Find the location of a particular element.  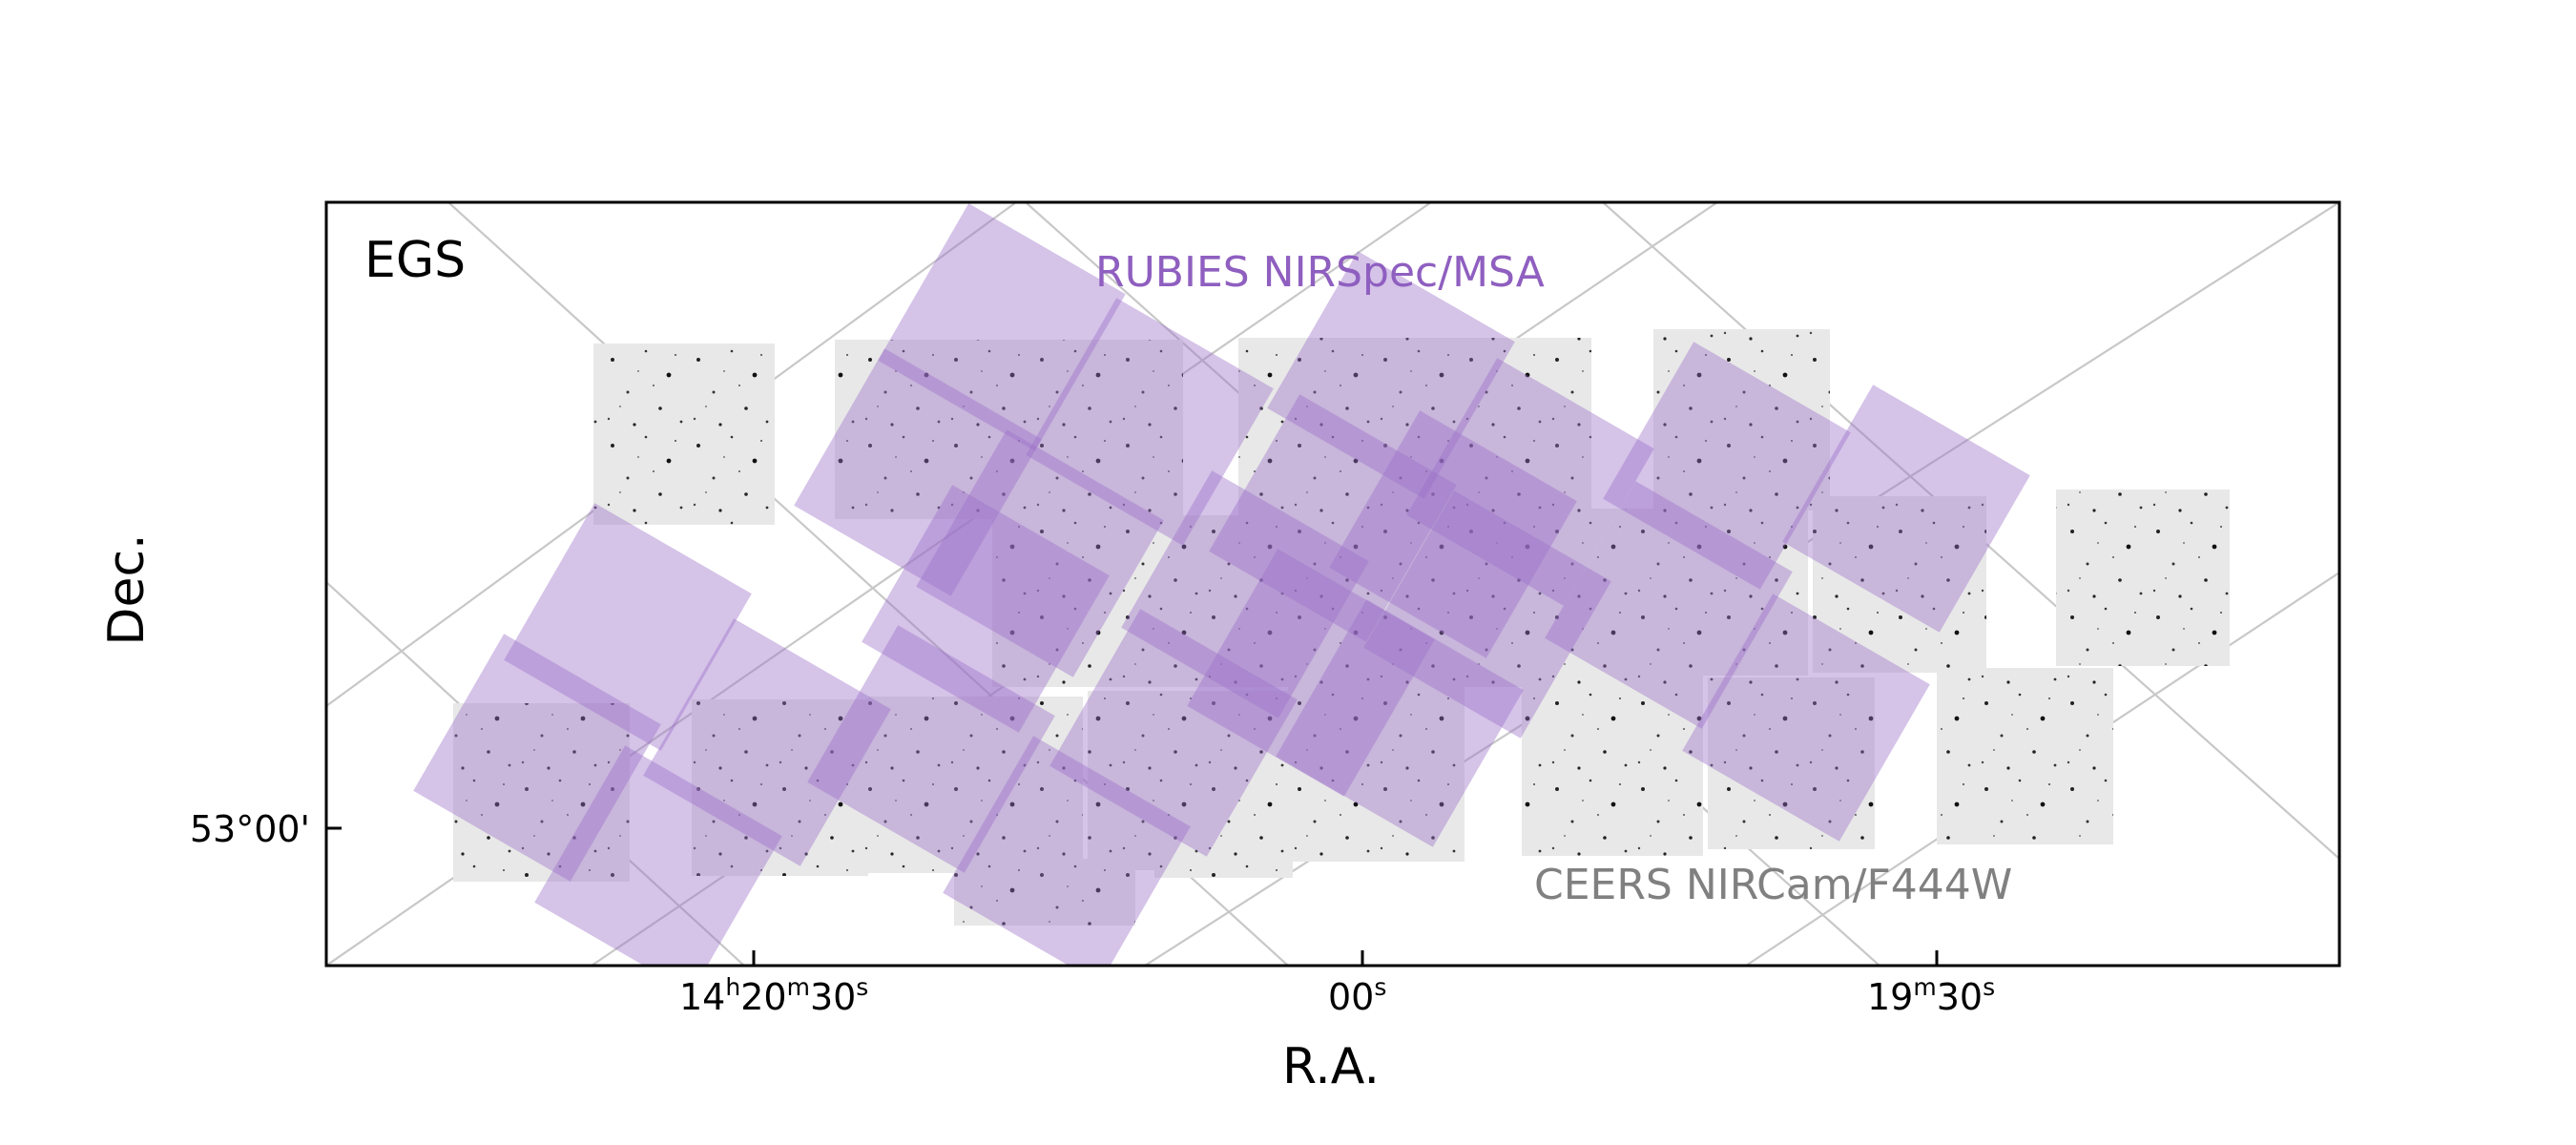

x-tick-label-19m30s: 19m30s is located at coordinates (1931, 996).